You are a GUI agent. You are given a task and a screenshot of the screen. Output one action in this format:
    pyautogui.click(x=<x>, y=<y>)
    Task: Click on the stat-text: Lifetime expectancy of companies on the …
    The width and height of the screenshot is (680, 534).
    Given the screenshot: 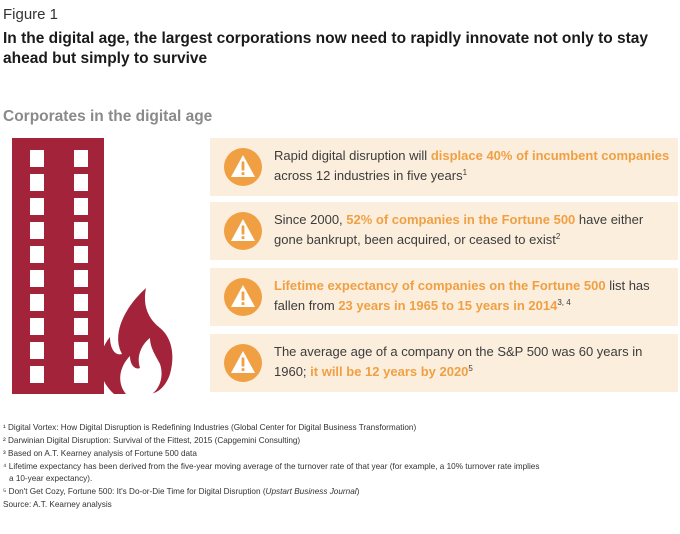 What is the action you would take?
    pyautogui.click(x=462, y=295)
    